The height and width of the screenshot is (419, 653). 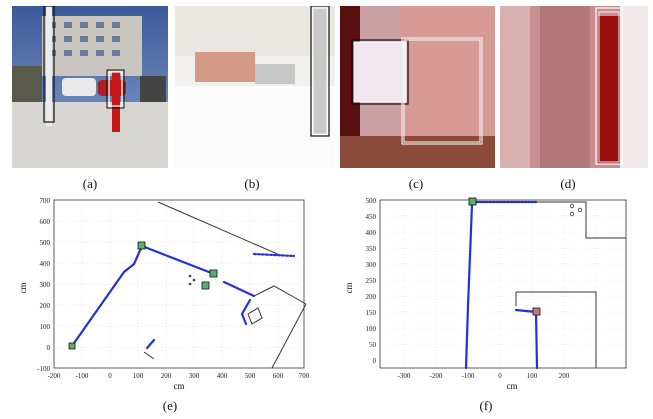 What do you see at coordinates (45, 222) in the screenshot?
I see `tick-e-y1: 600` at bounding box center [45, 222].